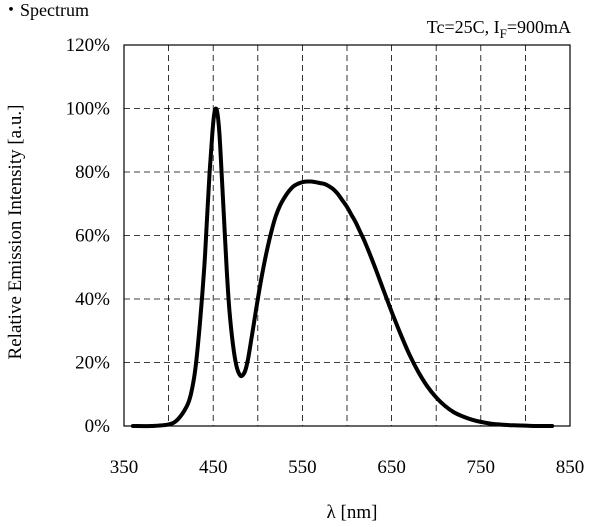 The width and height of the screenshot is (601, 527). I want to click on y-tick-label: 100%, so click(88, 109).